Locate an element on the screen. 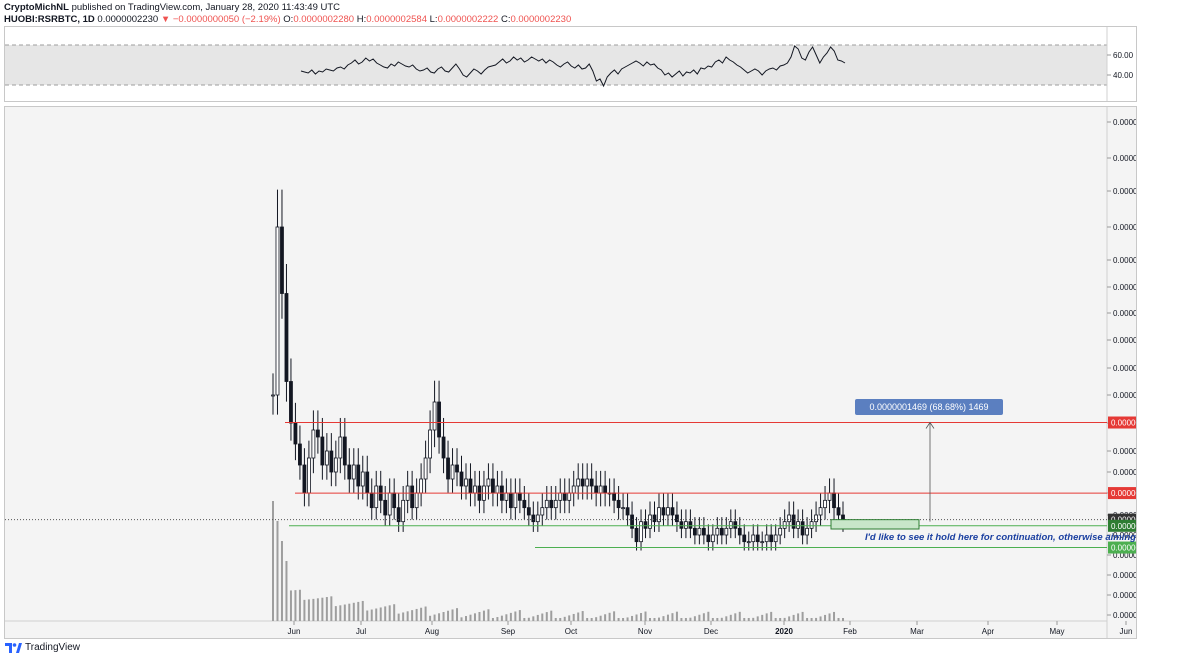 This screenshot has height=657, width=1200. close-label: C: is located at coordinates (505, 19).